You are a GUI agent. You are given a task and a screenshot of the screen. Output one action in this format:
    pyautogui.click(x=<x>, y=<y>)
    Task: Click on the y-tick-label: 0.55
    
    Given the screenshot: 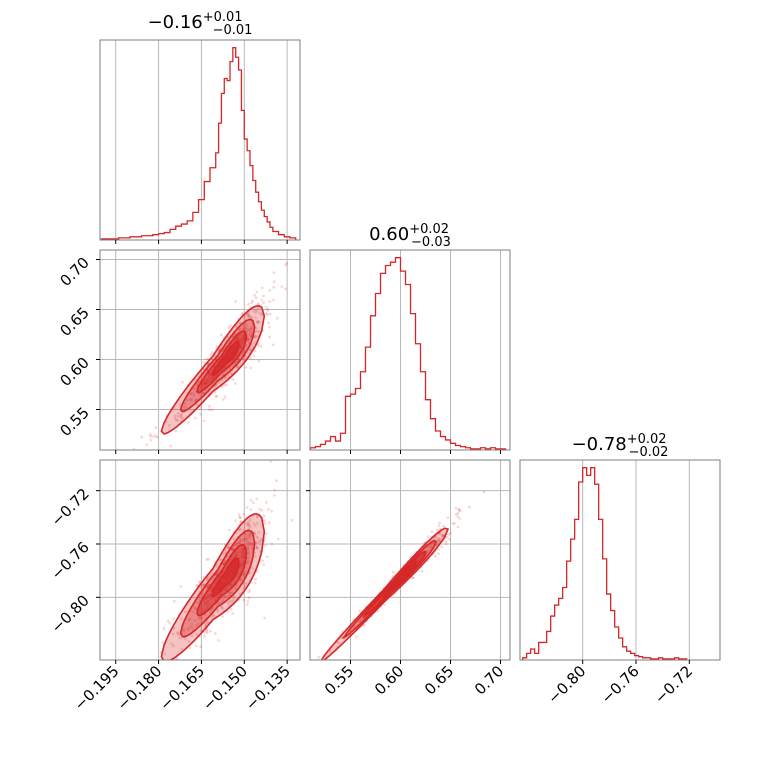 What is the action you would take?
    pyautogui.click(x=74, y=422)
    